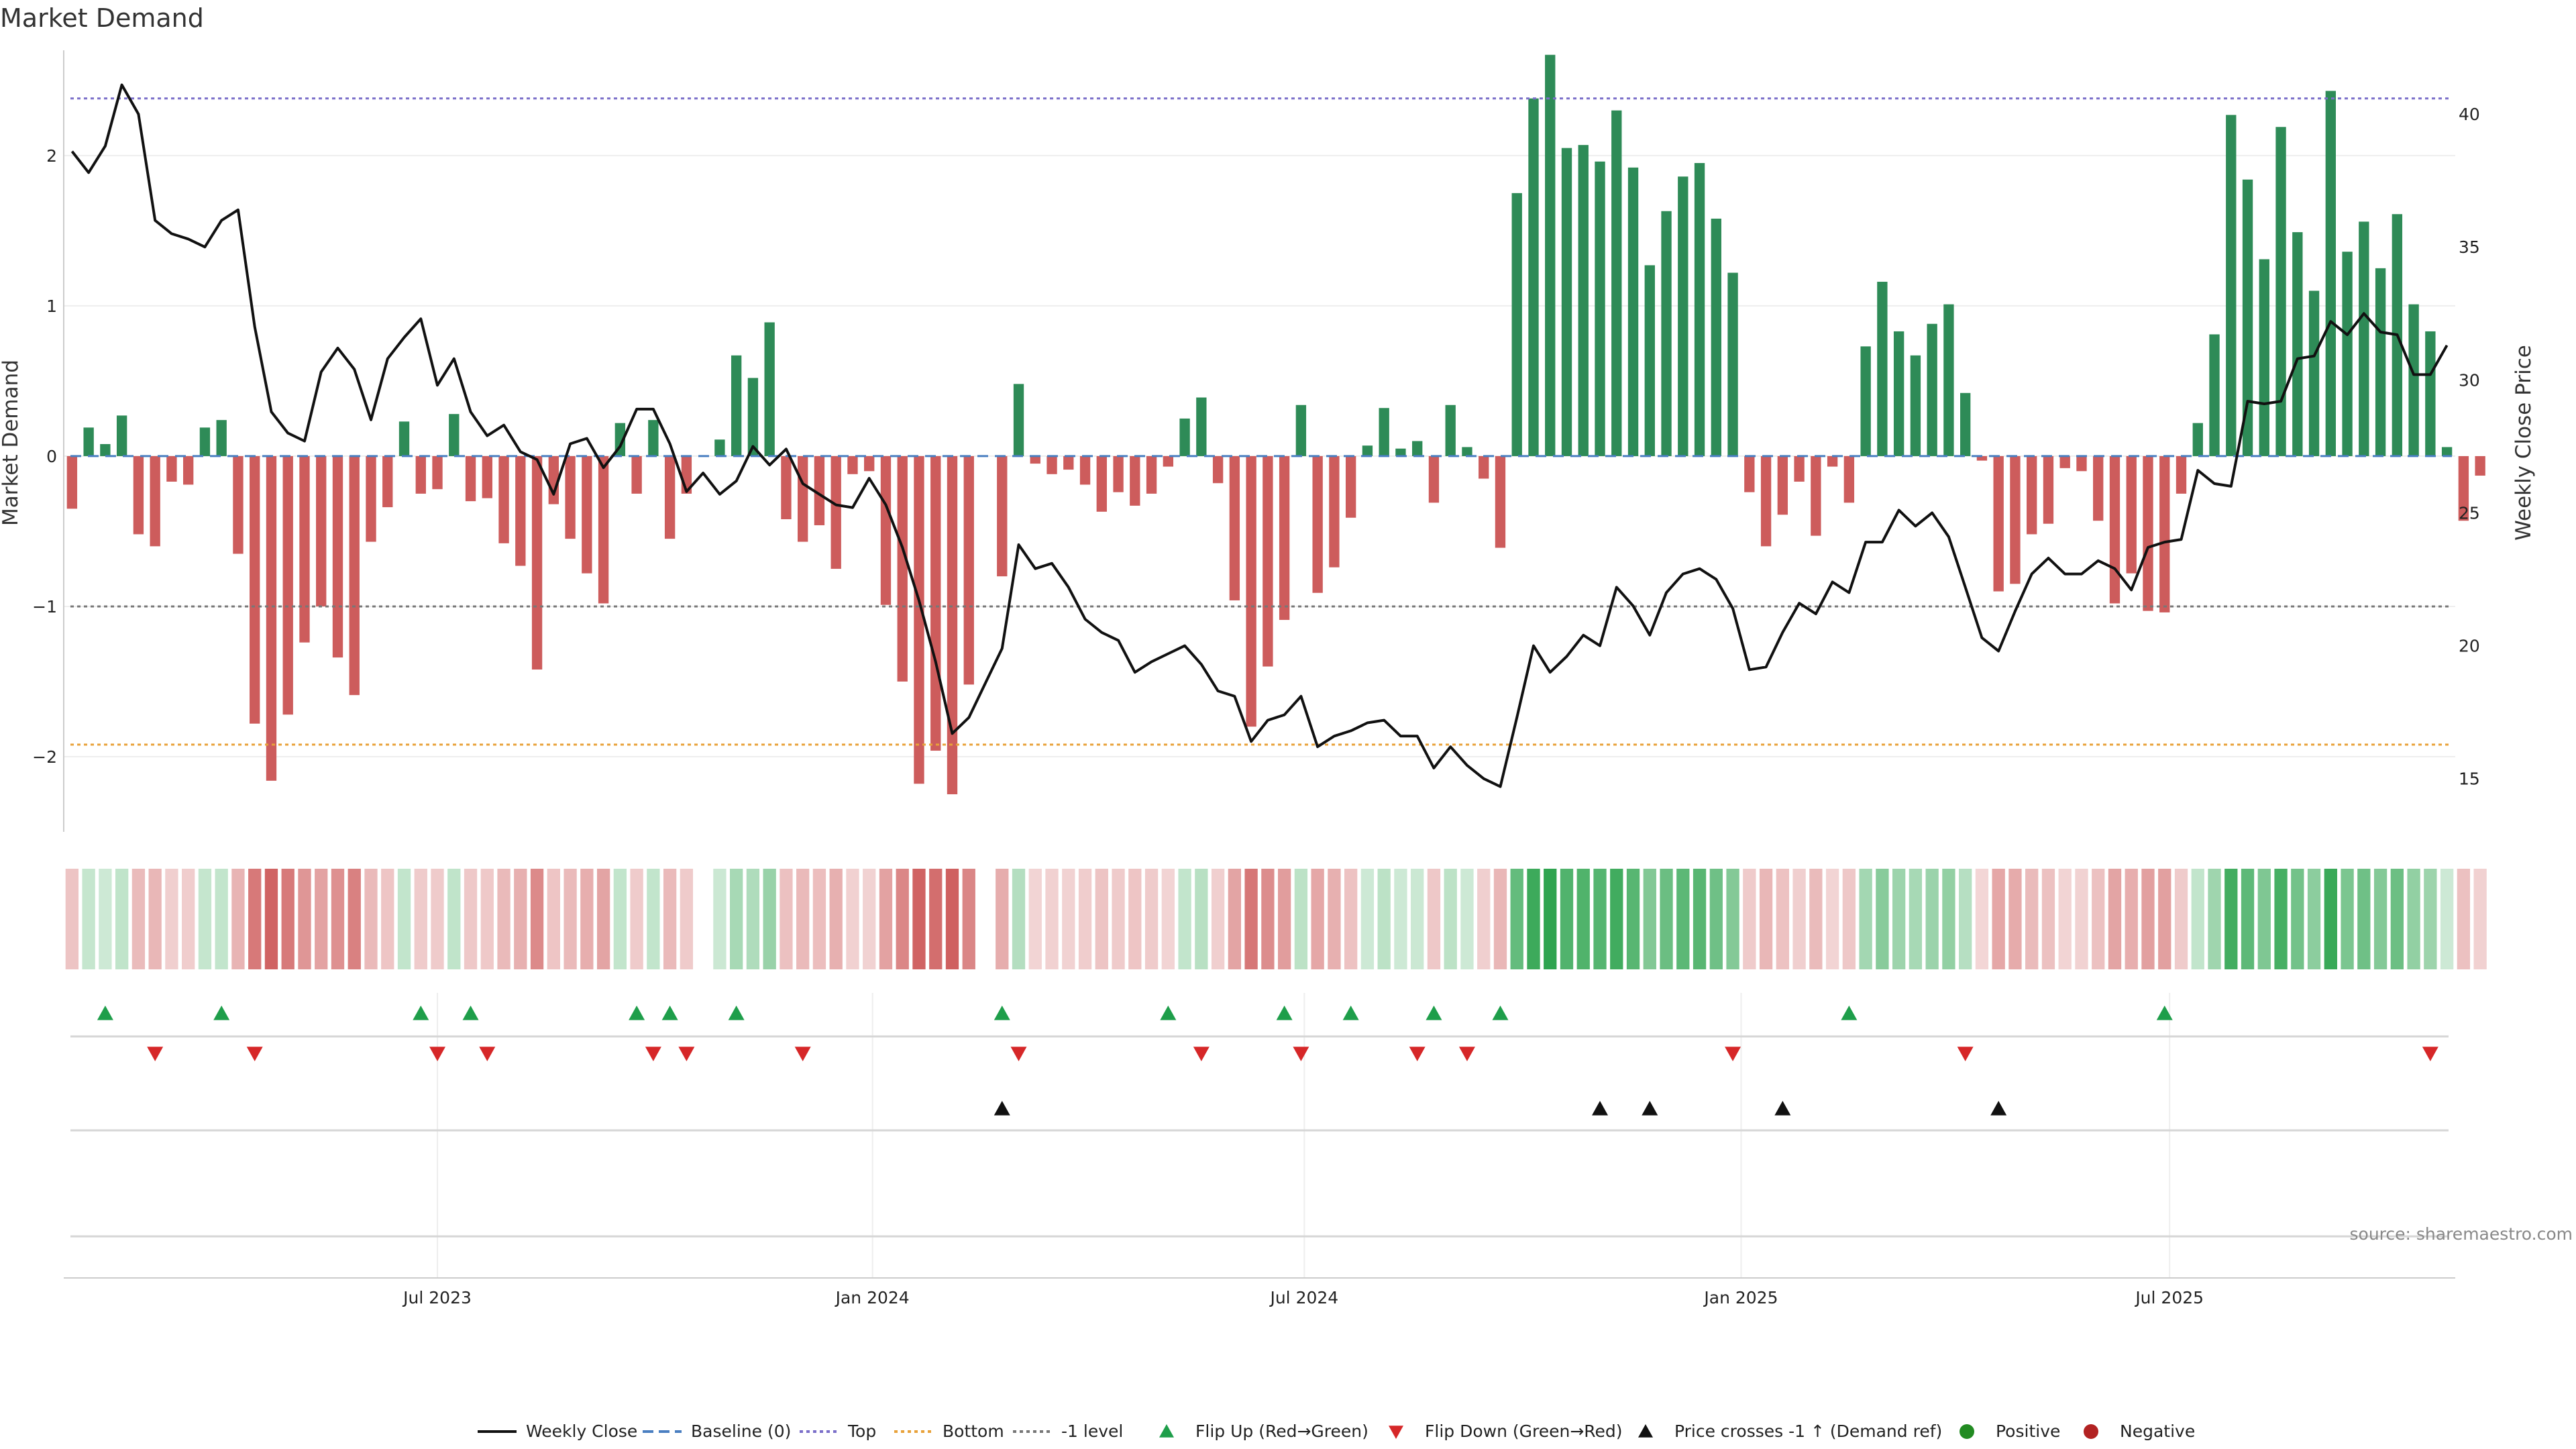 Image resolution: width=2576 pixels, height=1449 pixels. What do you see at coordinates (872, 1297) in the screenshot?
I see `x-tick-label: Jan 2024` at bounding box center [872, 1297].